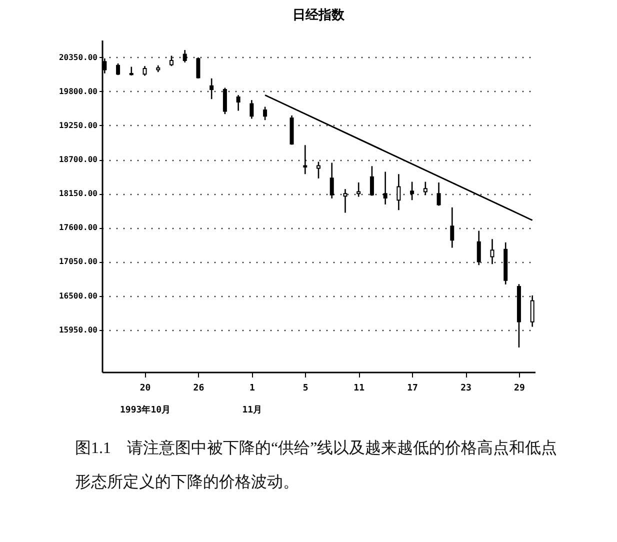 This screenshot has height=542, width=617. Describe the element at coordinates (198, 389) in the screenshot. I see `x-tick-label: 26` at that location.